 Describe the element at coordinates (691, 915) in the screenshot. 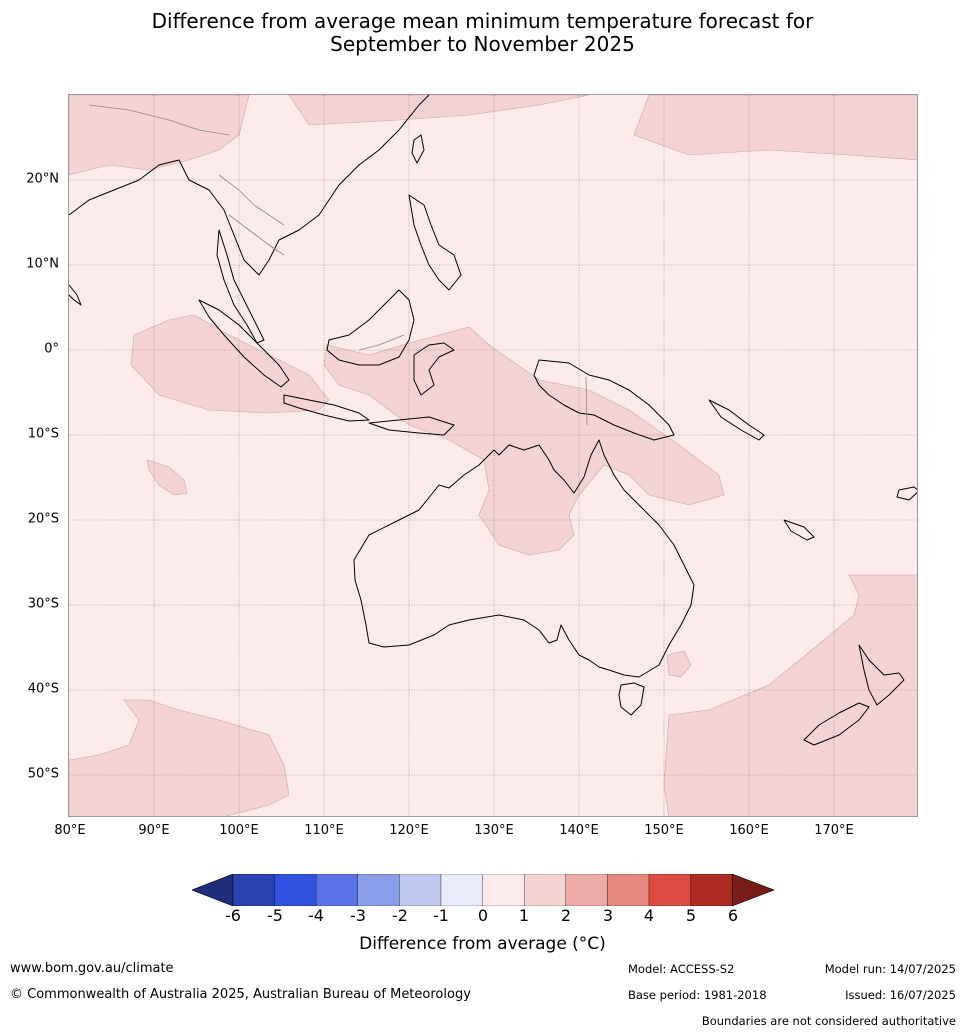

I see `colorbar-tick: 5` at that location.